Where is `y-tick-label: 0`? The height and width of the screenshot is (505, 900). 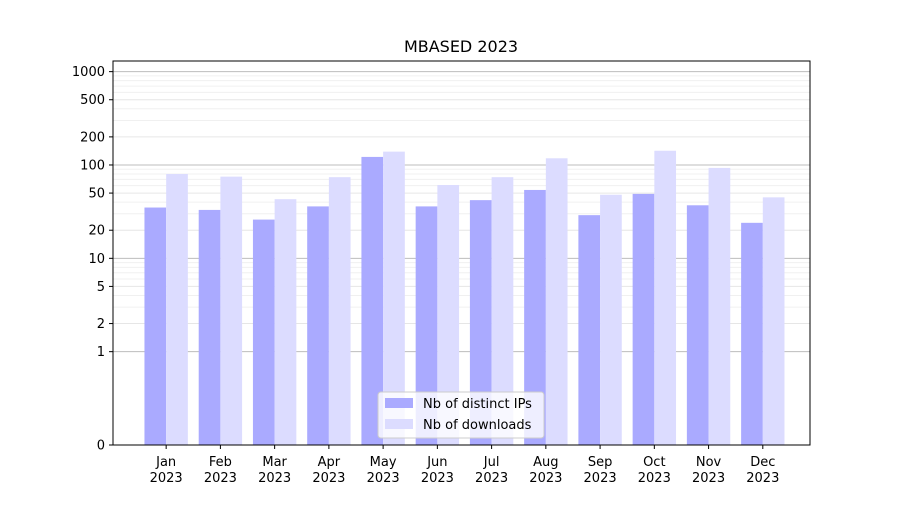 y-tick-label: 0 is located at coordinates (101, 446).